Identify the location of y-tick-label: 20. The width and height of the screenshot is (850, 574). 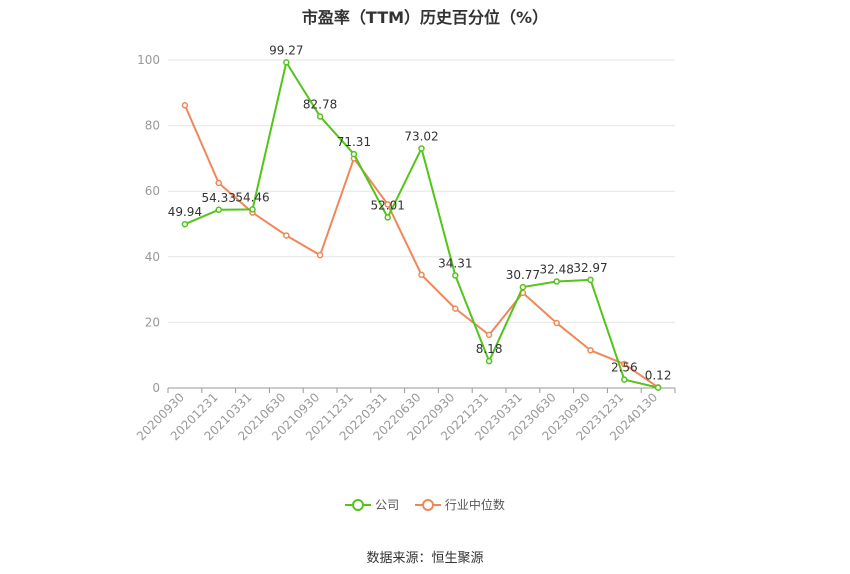
(152, 322).